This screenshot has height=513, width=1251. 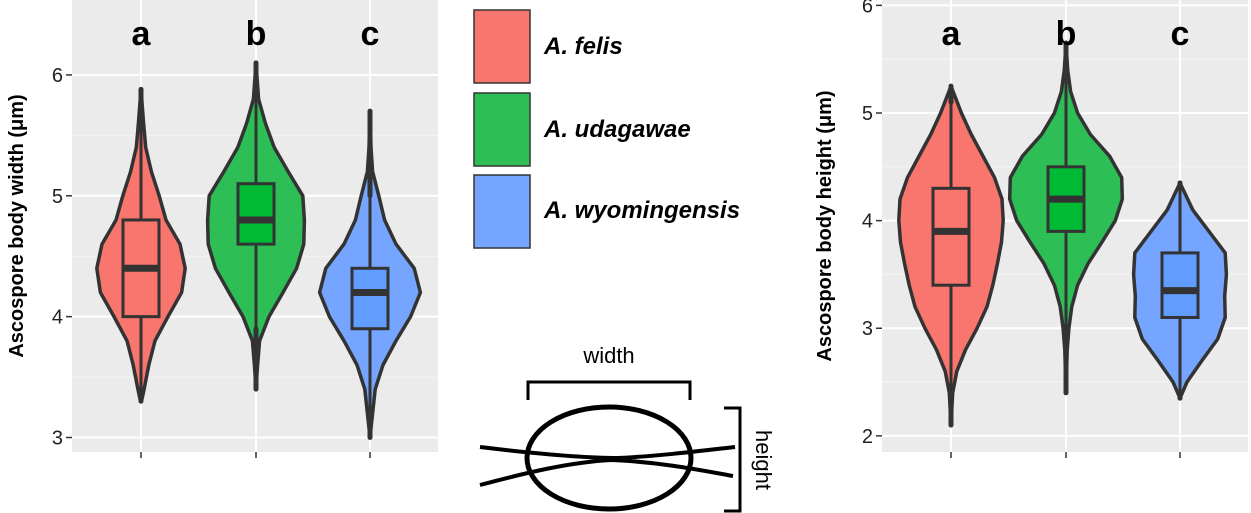 I want to click on width-box-wyomingensis, so click(x=370, y=298).